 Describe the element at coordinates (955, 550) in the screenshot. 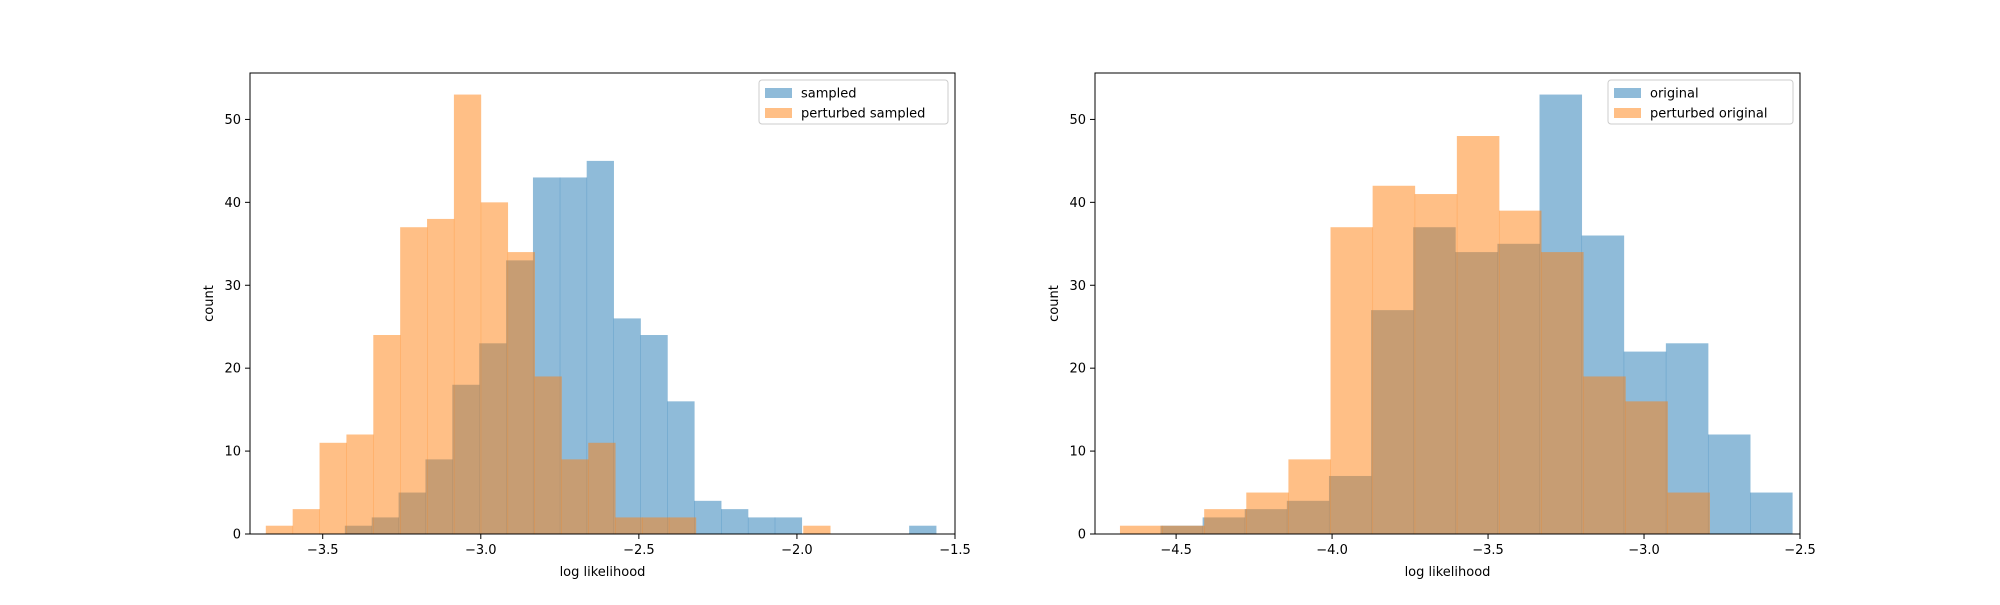

I see `x-tick-label: −1.5` at that location.